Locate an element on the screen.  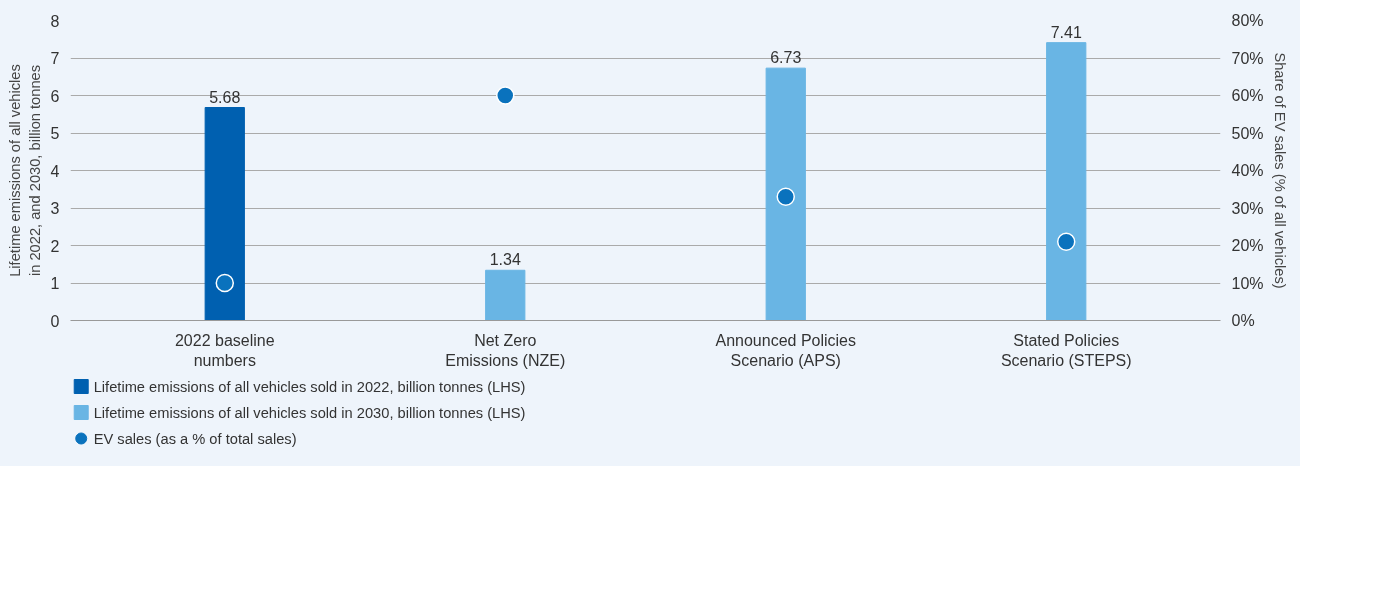
y2-tick-label: 20% is located at coordinates (1247, 245).